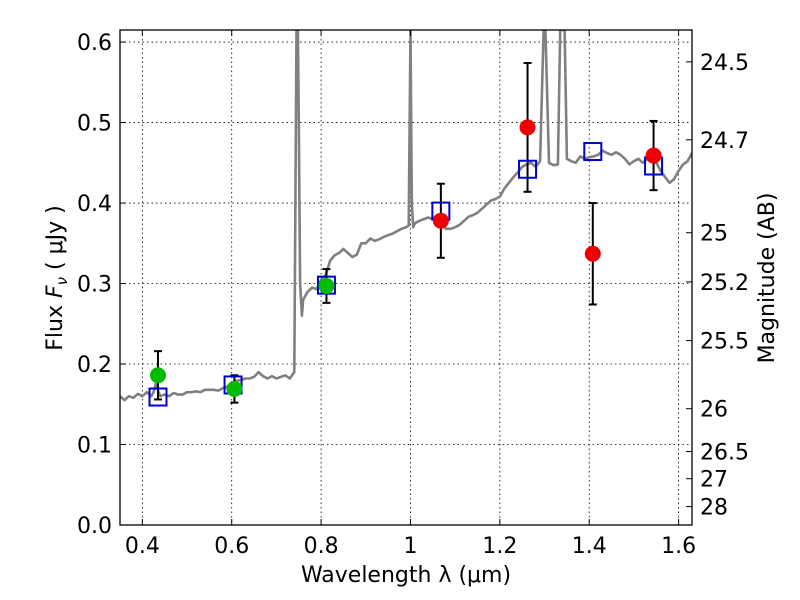 The width and height of the screenshot is (800, 600). I want to click on y2-axis-label: Magnitude (AB), so click(767, 278).